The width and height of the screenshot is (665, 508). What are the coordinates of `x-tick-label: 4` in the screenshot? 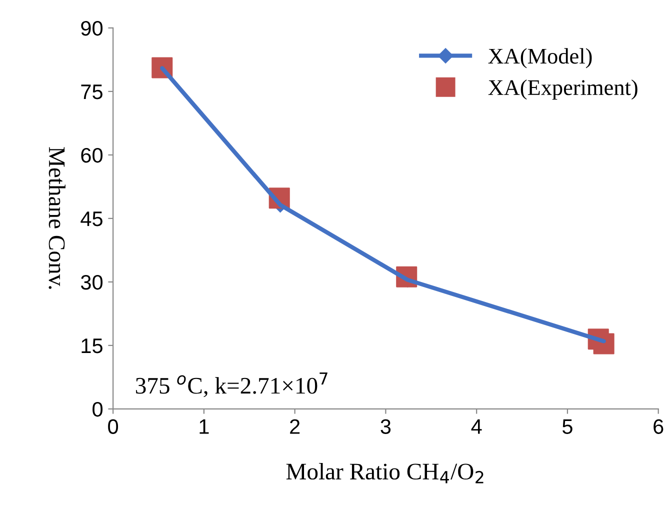 It's located at (476, 426).